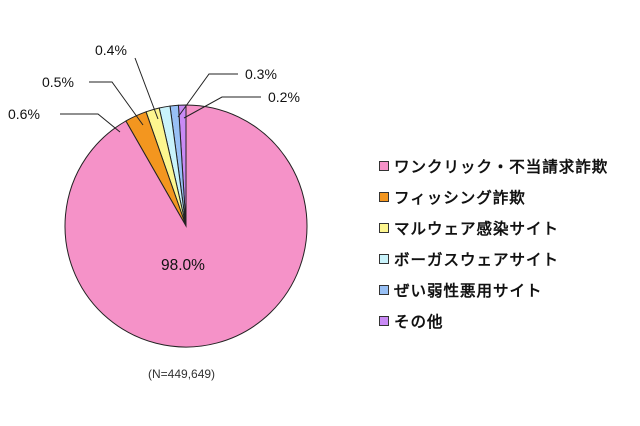 This screenshot has height=426, width=640. Describe the element at coordinates (460, 197) in the screenshot. I see `legend-label: フィッシング詐欺` at that location.